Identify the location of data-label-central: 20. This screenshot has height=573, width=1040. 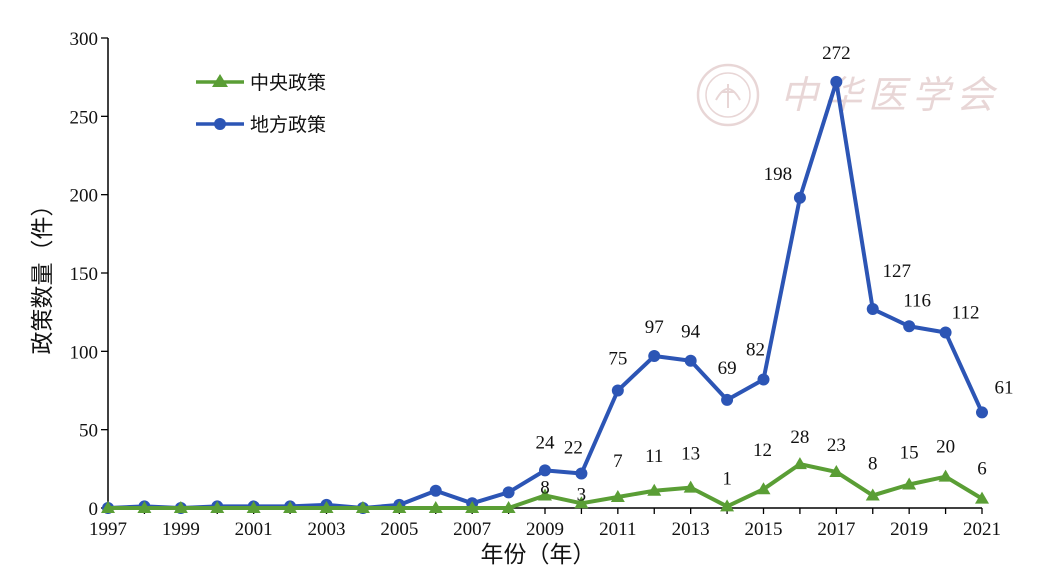
(945, 447).